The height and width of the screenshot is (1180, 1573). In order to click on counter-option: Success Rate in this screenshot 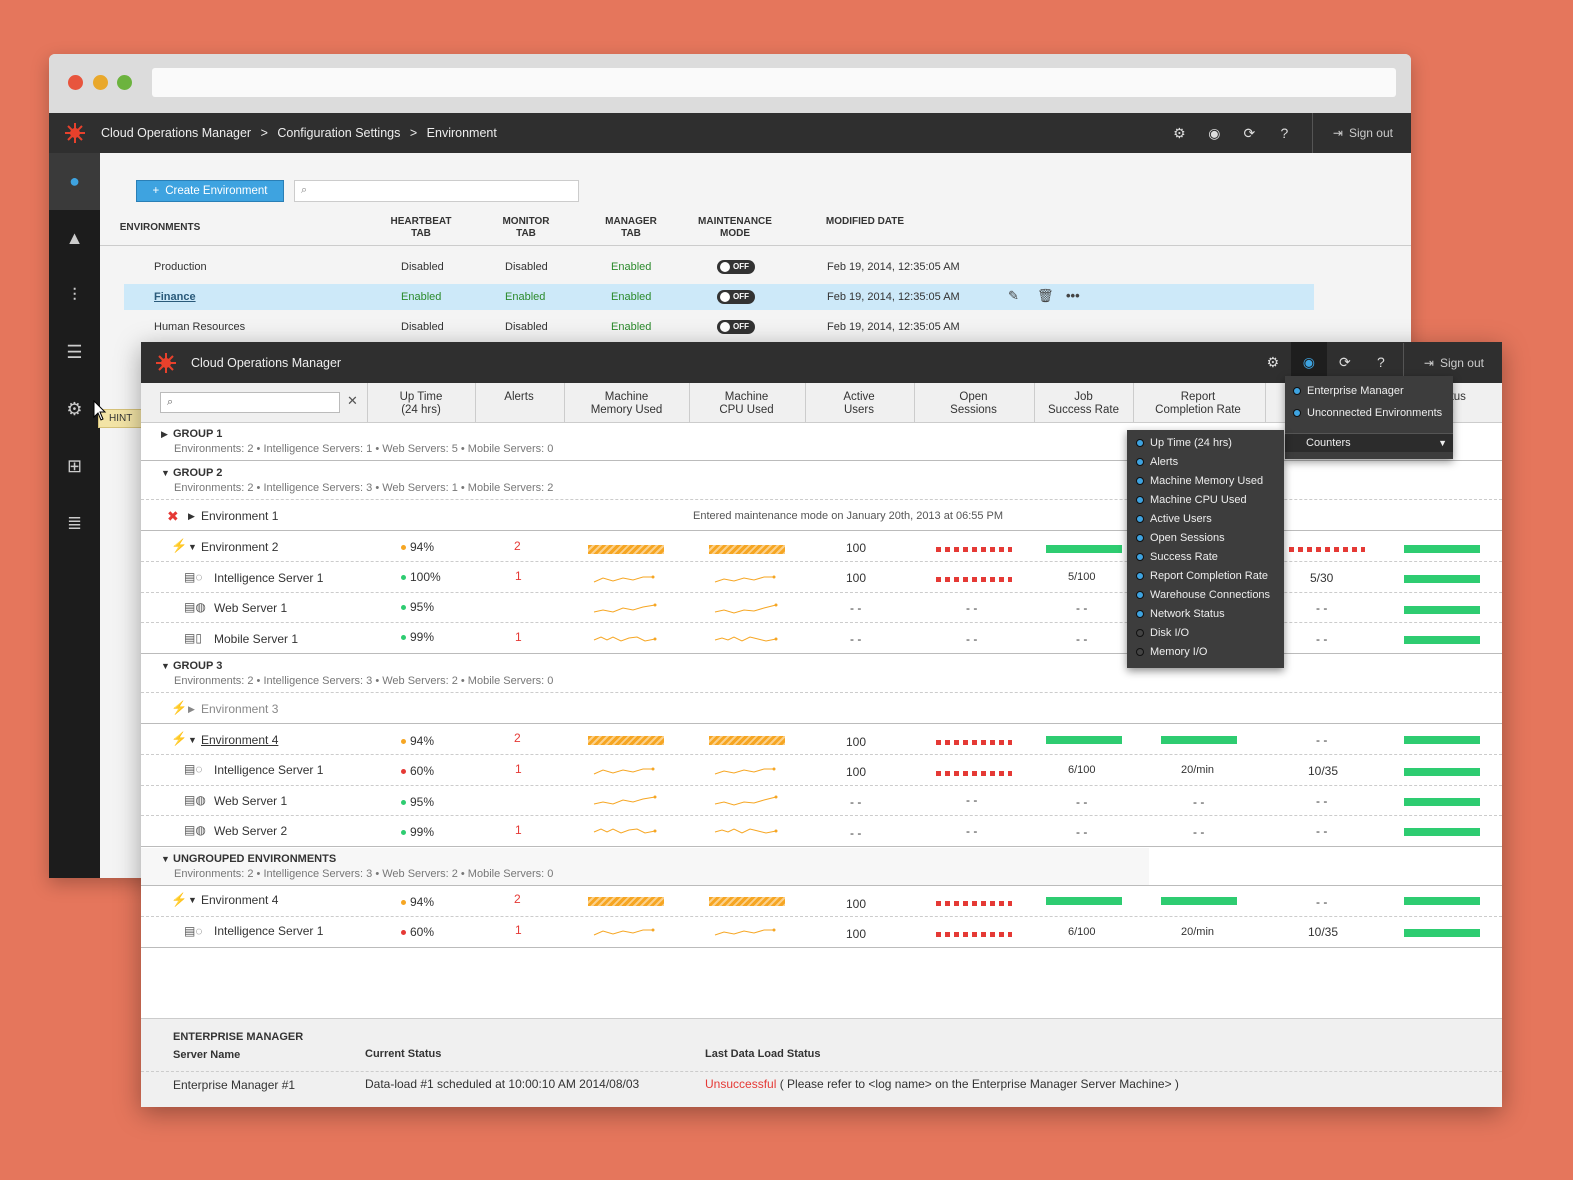, I will do `click(1177, 557)`.